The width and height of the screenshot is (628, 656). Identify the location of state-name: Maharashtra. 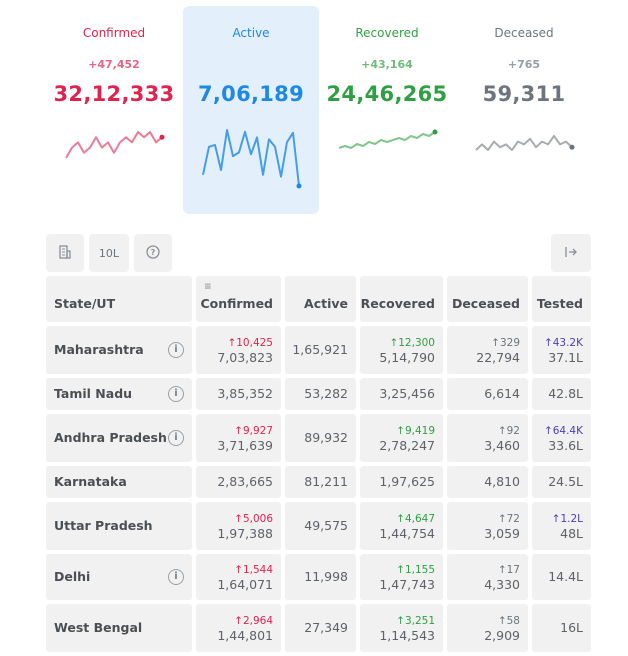
(99, 349).